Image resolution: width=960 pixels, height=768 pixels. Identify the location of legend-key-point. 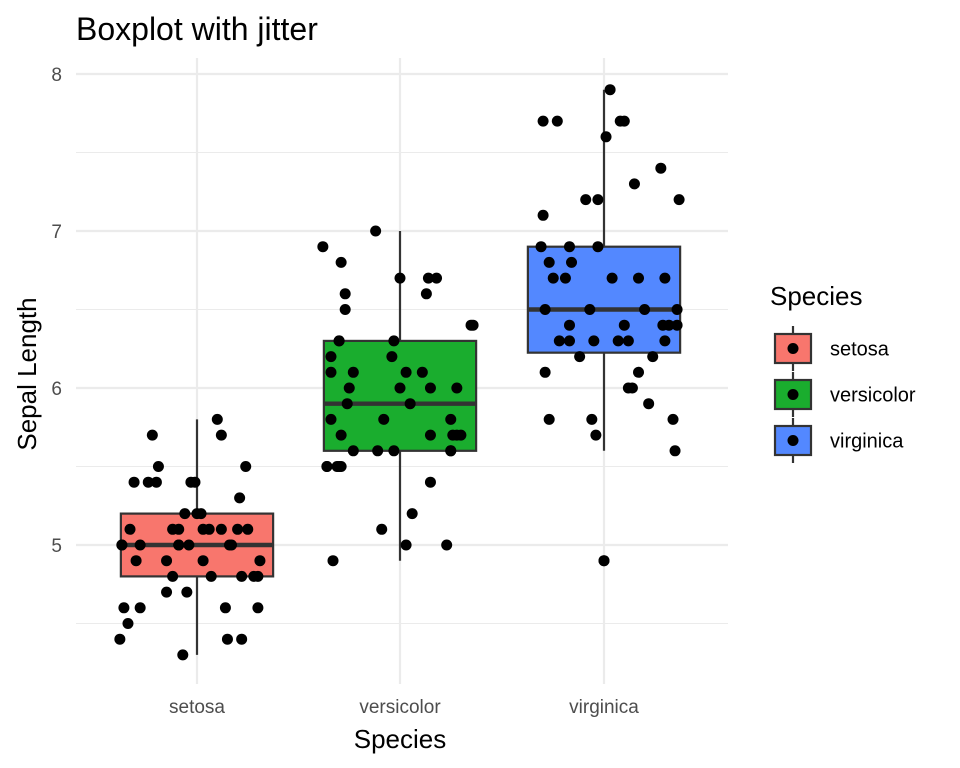
(793, 348).